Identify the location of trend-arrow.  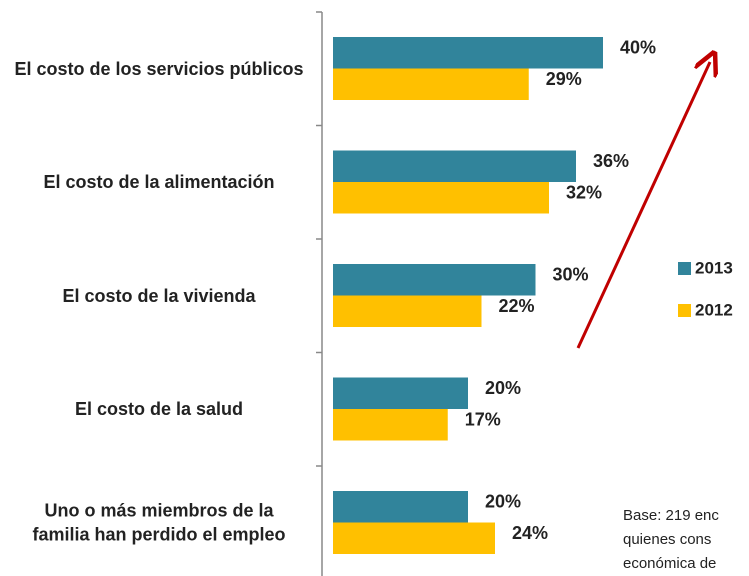
(643, 205).